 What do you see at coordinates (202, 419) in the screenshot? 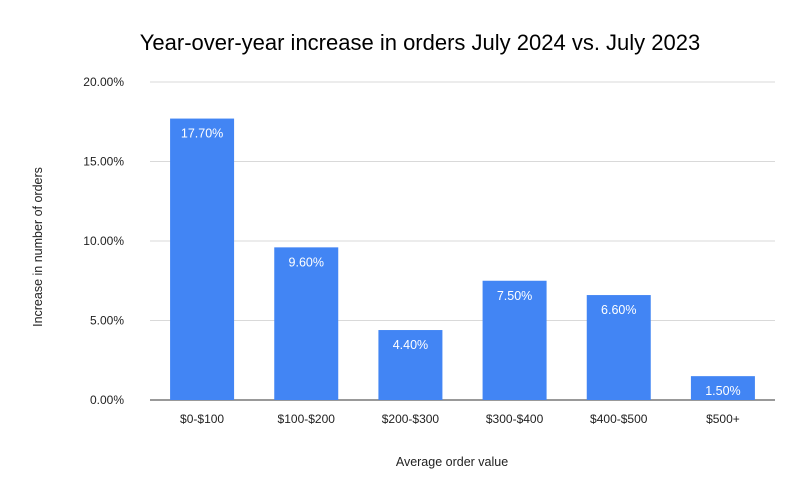
I see `x-tick-label: $0-$100` at bounding box center [202, 419].